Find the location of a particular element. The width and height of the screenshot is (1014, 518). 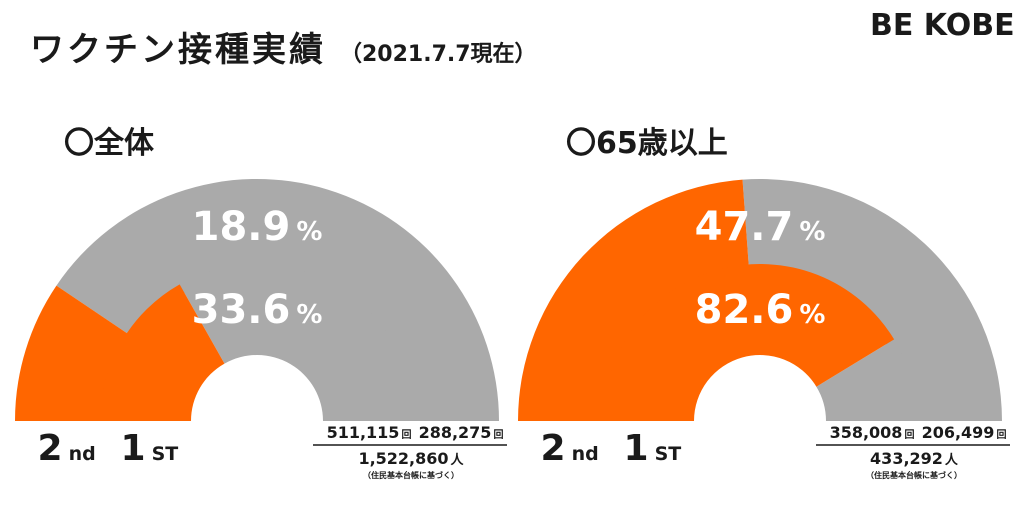

count-overall-1st: 511,115 回 is located at coordinates (369, 432).